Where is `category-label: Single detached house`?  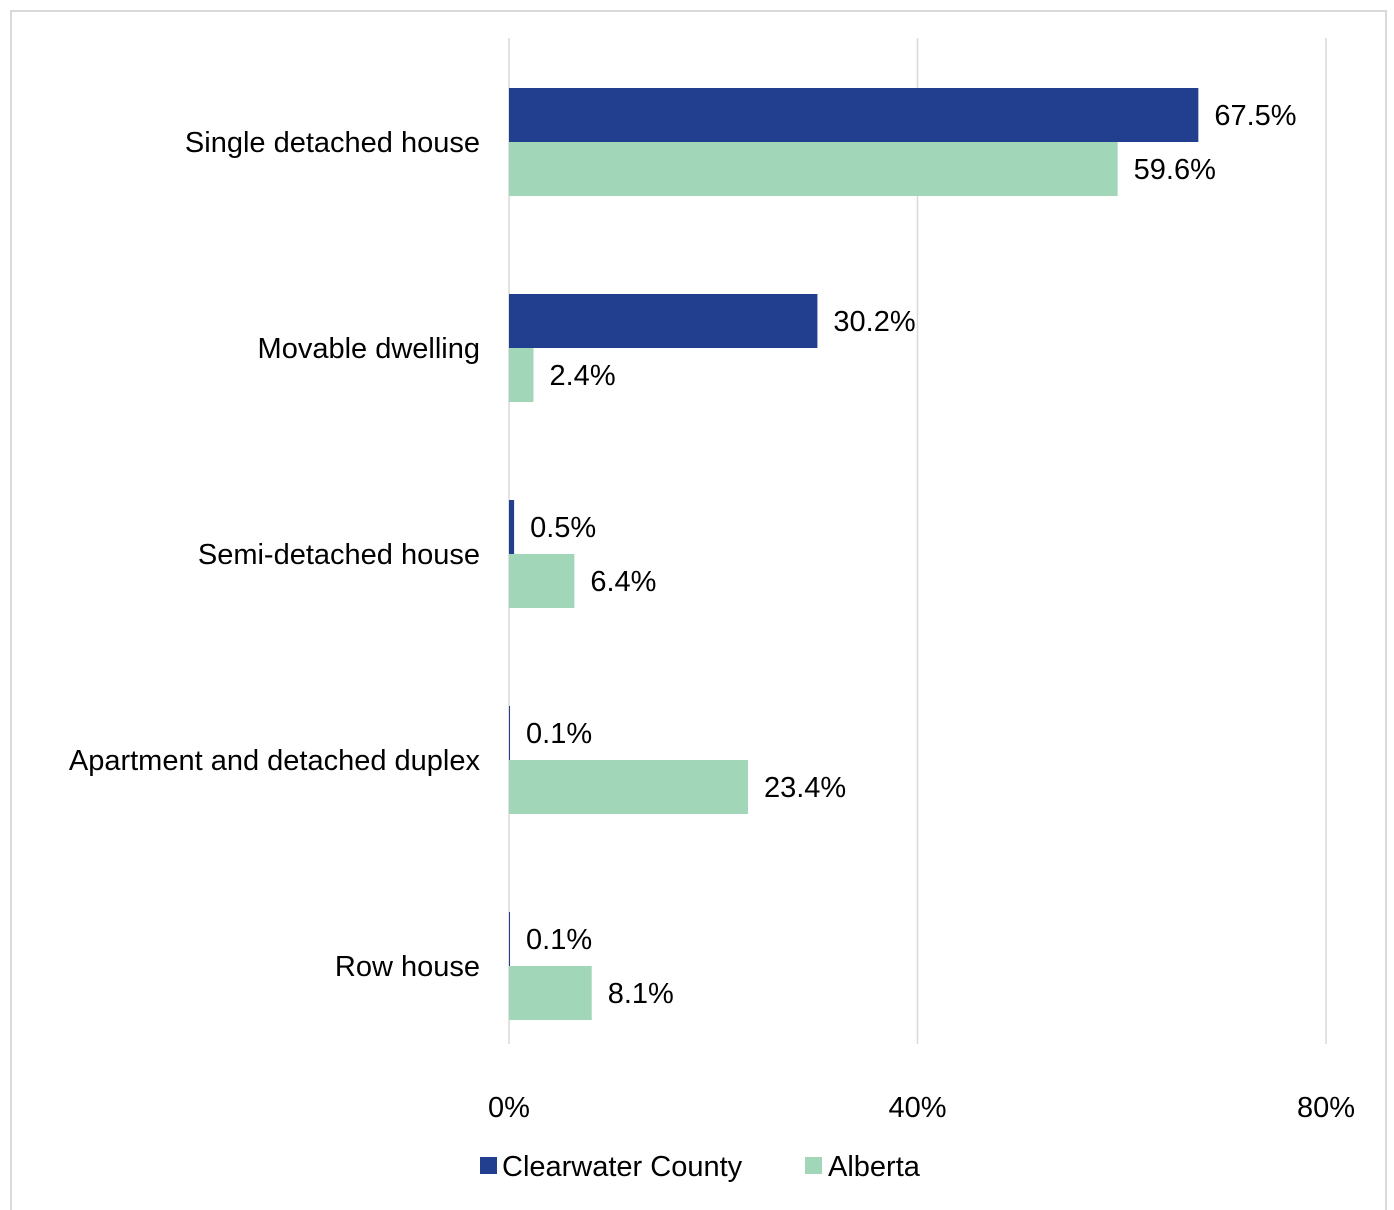 category-label: Single detached house is located at coordinates (332, 143).